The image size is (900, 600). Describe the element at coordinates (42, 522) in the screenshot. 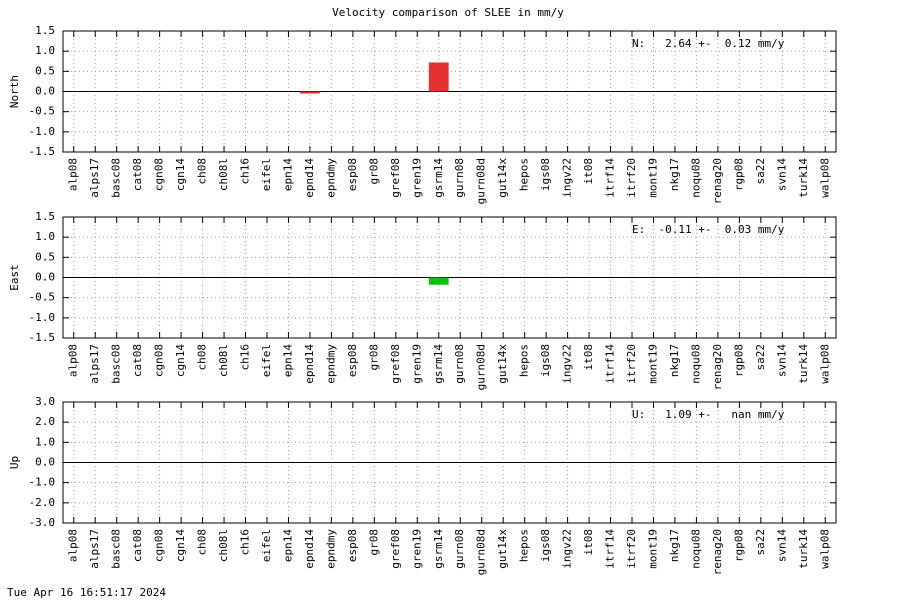

I see `y-tick-label: -3.0` at that location.